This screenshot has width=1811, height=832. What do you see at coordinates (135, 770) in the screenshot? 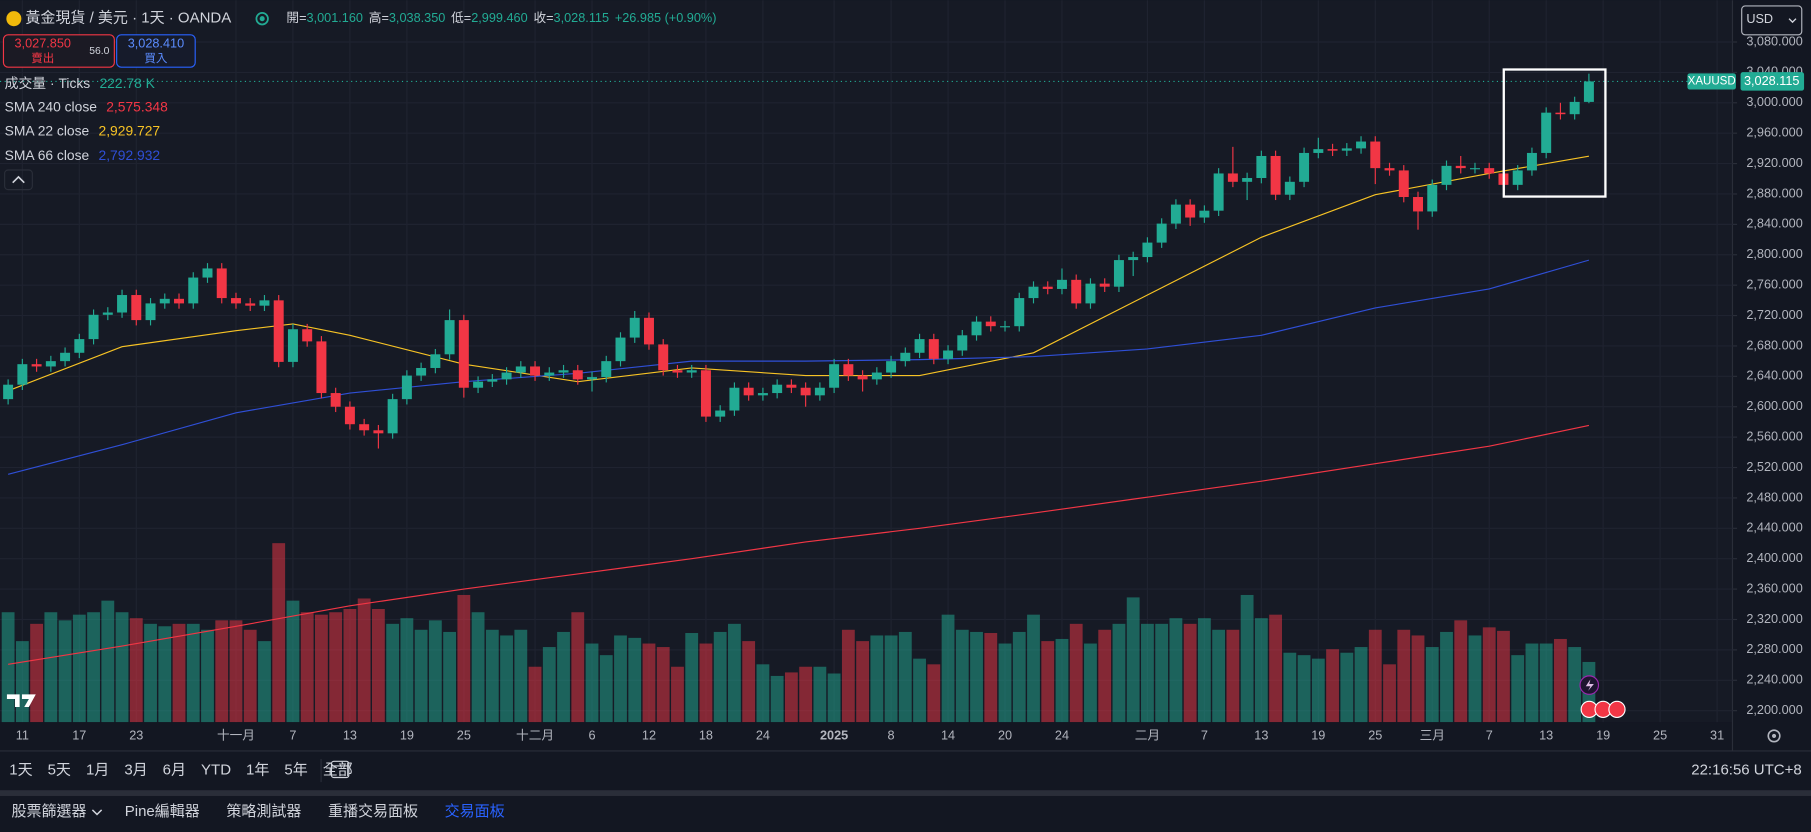
I see `range-button: 3月` at bounding box center [135, 770].